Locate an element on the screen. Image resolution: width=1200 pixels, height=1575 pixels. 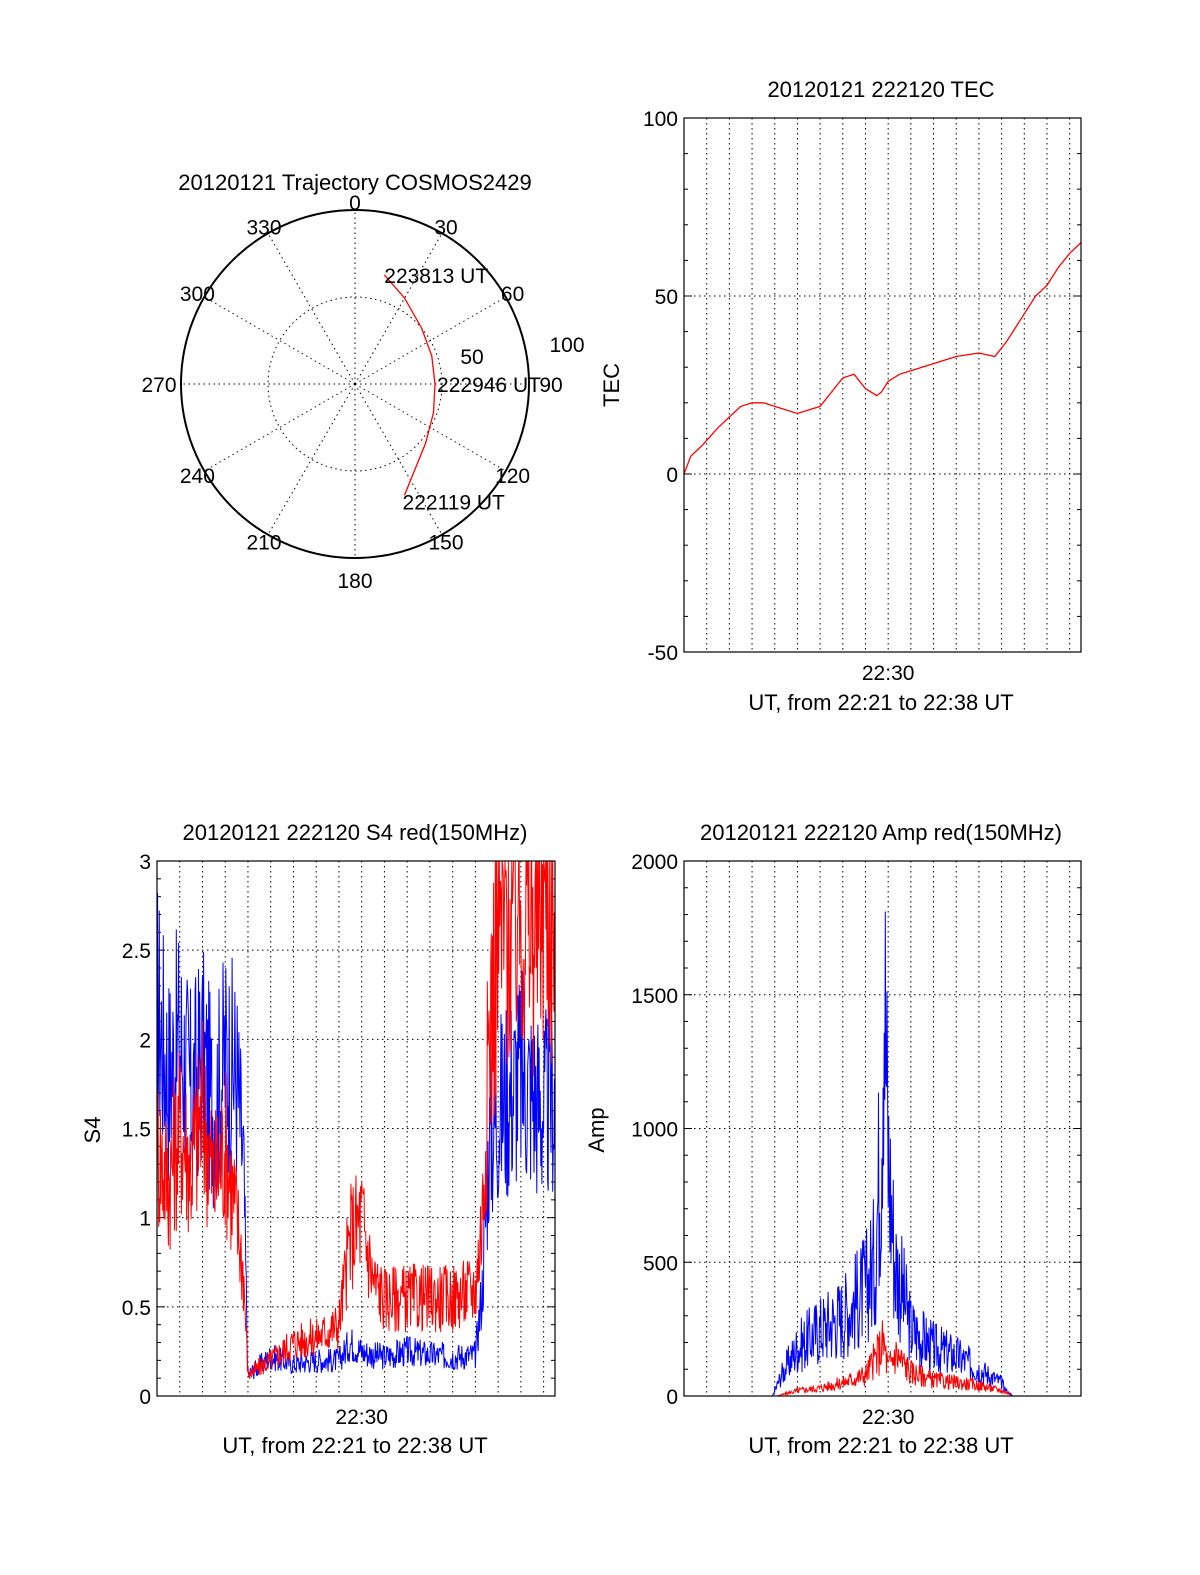
polar-radial-label: 100 is located at coordinates (566, 345).